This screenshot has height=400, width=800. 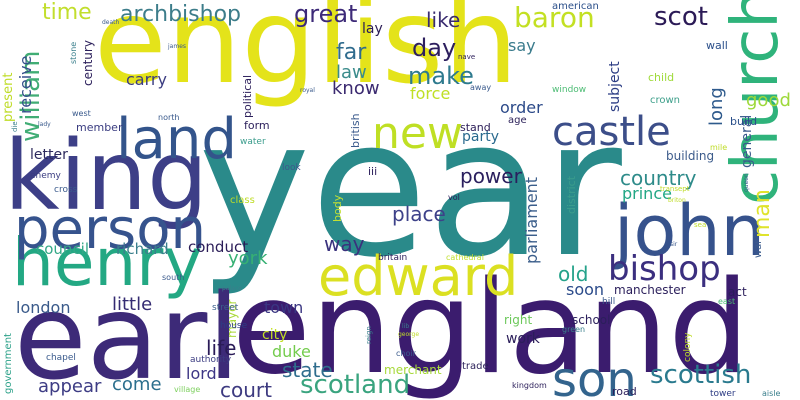 What do you see at coordinates (521, 107) in the screenshot?
I see `word-order: order` at bounding box center [521, 107].